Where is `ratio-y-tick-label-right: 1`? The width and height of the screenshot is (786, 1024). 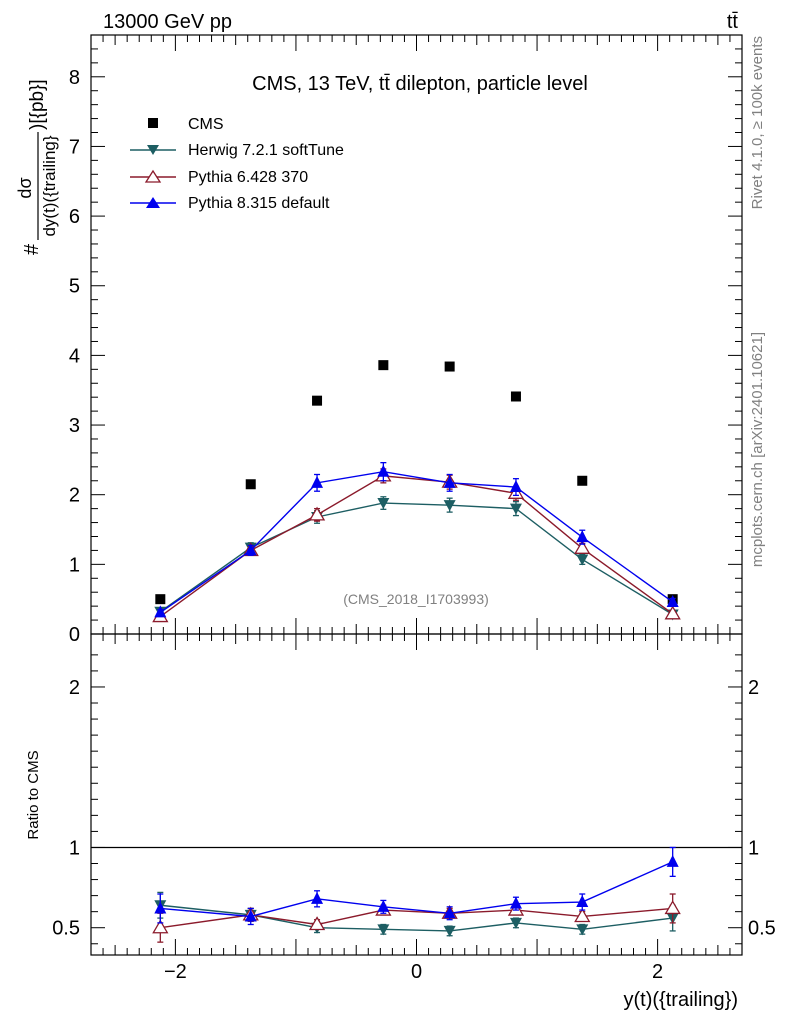
ratio-y-tick-label-right: 1 is located at coordinates (753, 848).